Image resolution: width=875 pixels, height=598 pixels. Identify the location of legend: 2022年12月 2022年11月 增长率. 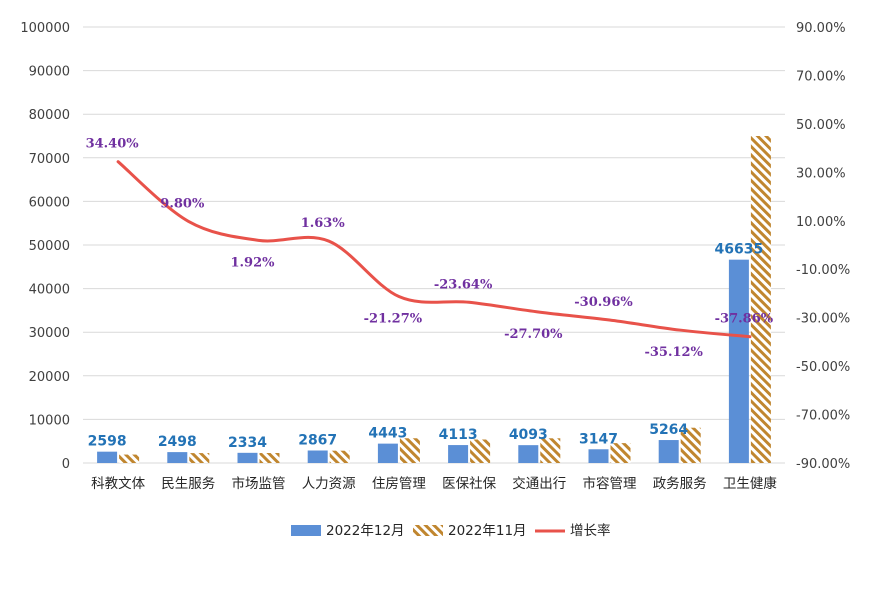
(451, 530).